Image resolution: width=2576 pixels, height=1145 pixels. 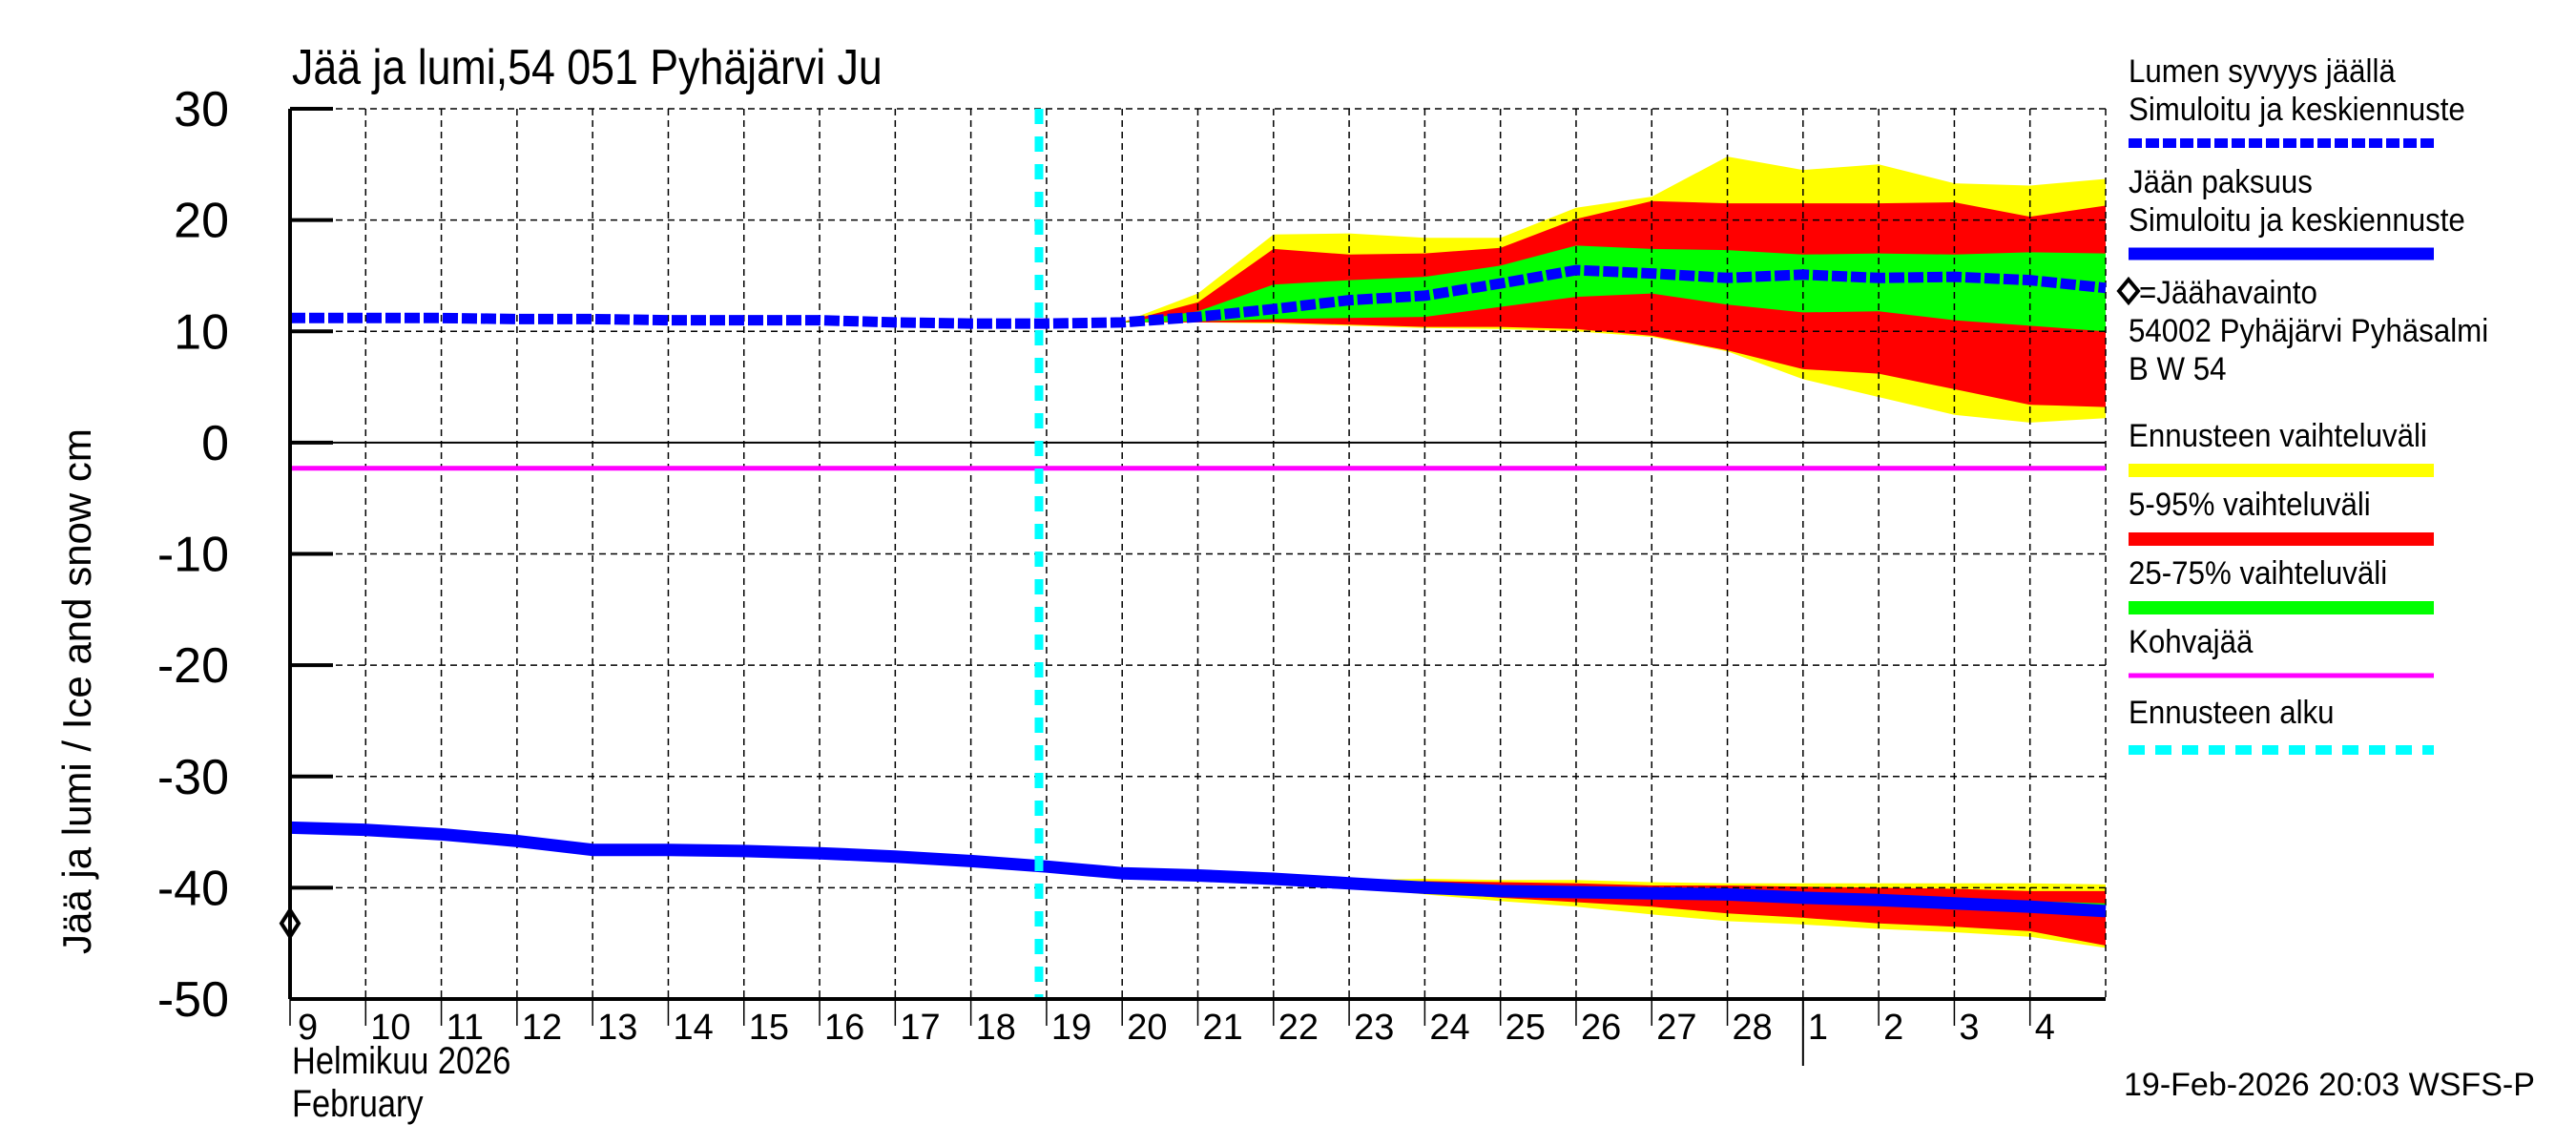 I want to click on timestamp: 19-Feb-2026 20:03 WSFS-P, so click(x=2329, y=1085).